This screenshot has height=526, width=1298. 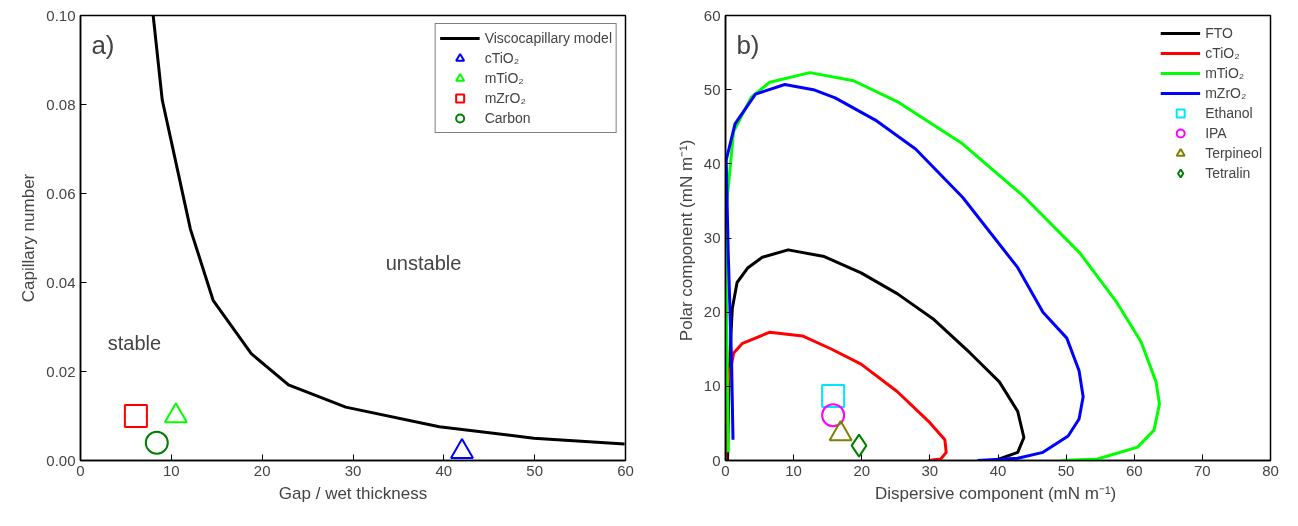 What do you see at coordinates (507, 118) in the screenshot?
I see `legend-label: Carbon` at bounding box center [507, 118].